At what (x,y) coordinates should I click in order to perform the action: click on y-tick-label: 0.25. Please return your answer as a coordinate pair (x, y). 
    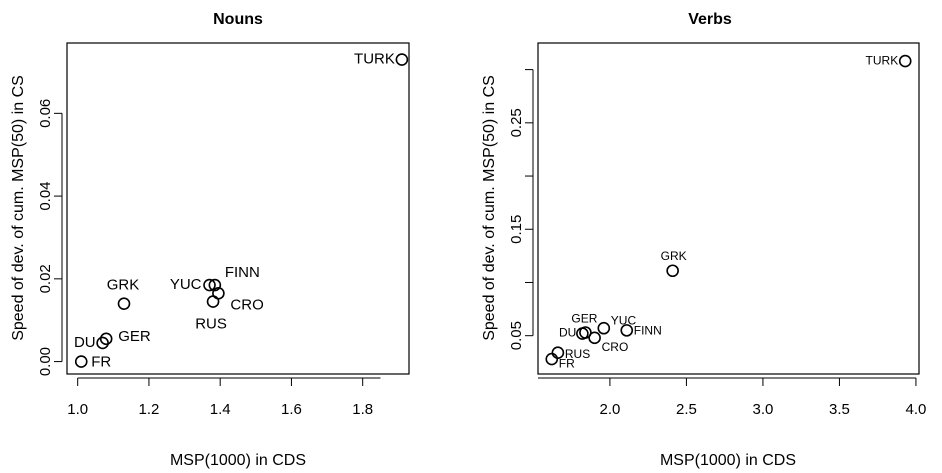
    Looking at the image, I should click on (516, 122).